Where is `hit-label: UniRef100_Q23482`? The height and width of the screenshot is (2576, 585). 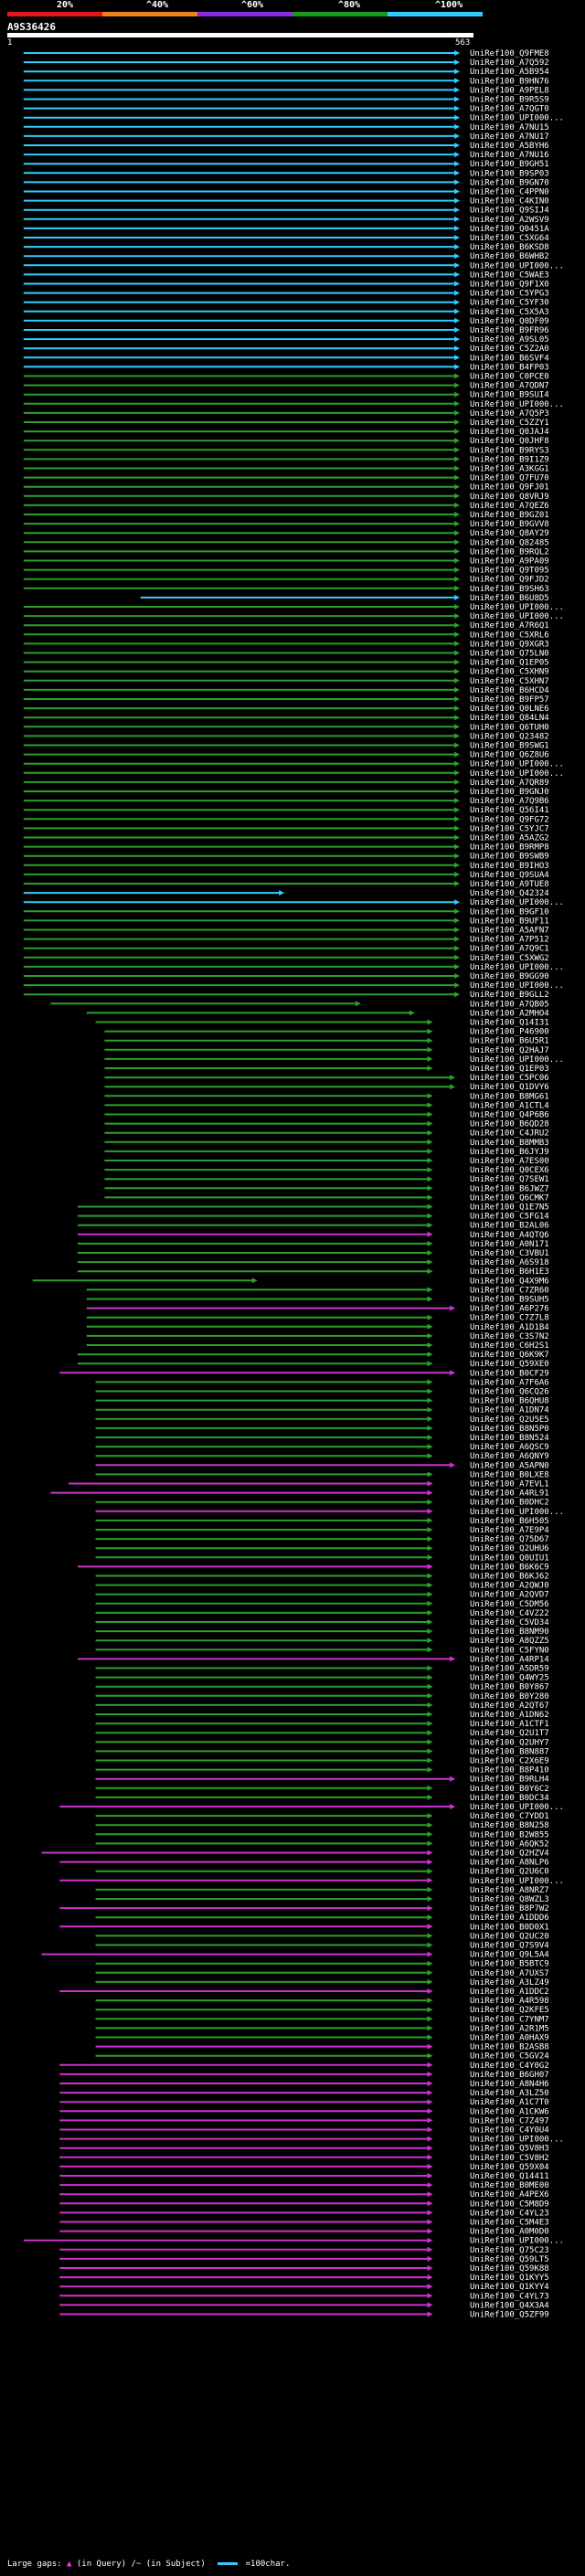 hit-label: UniRef100_Q23482 is located at coordinates (510, 736).